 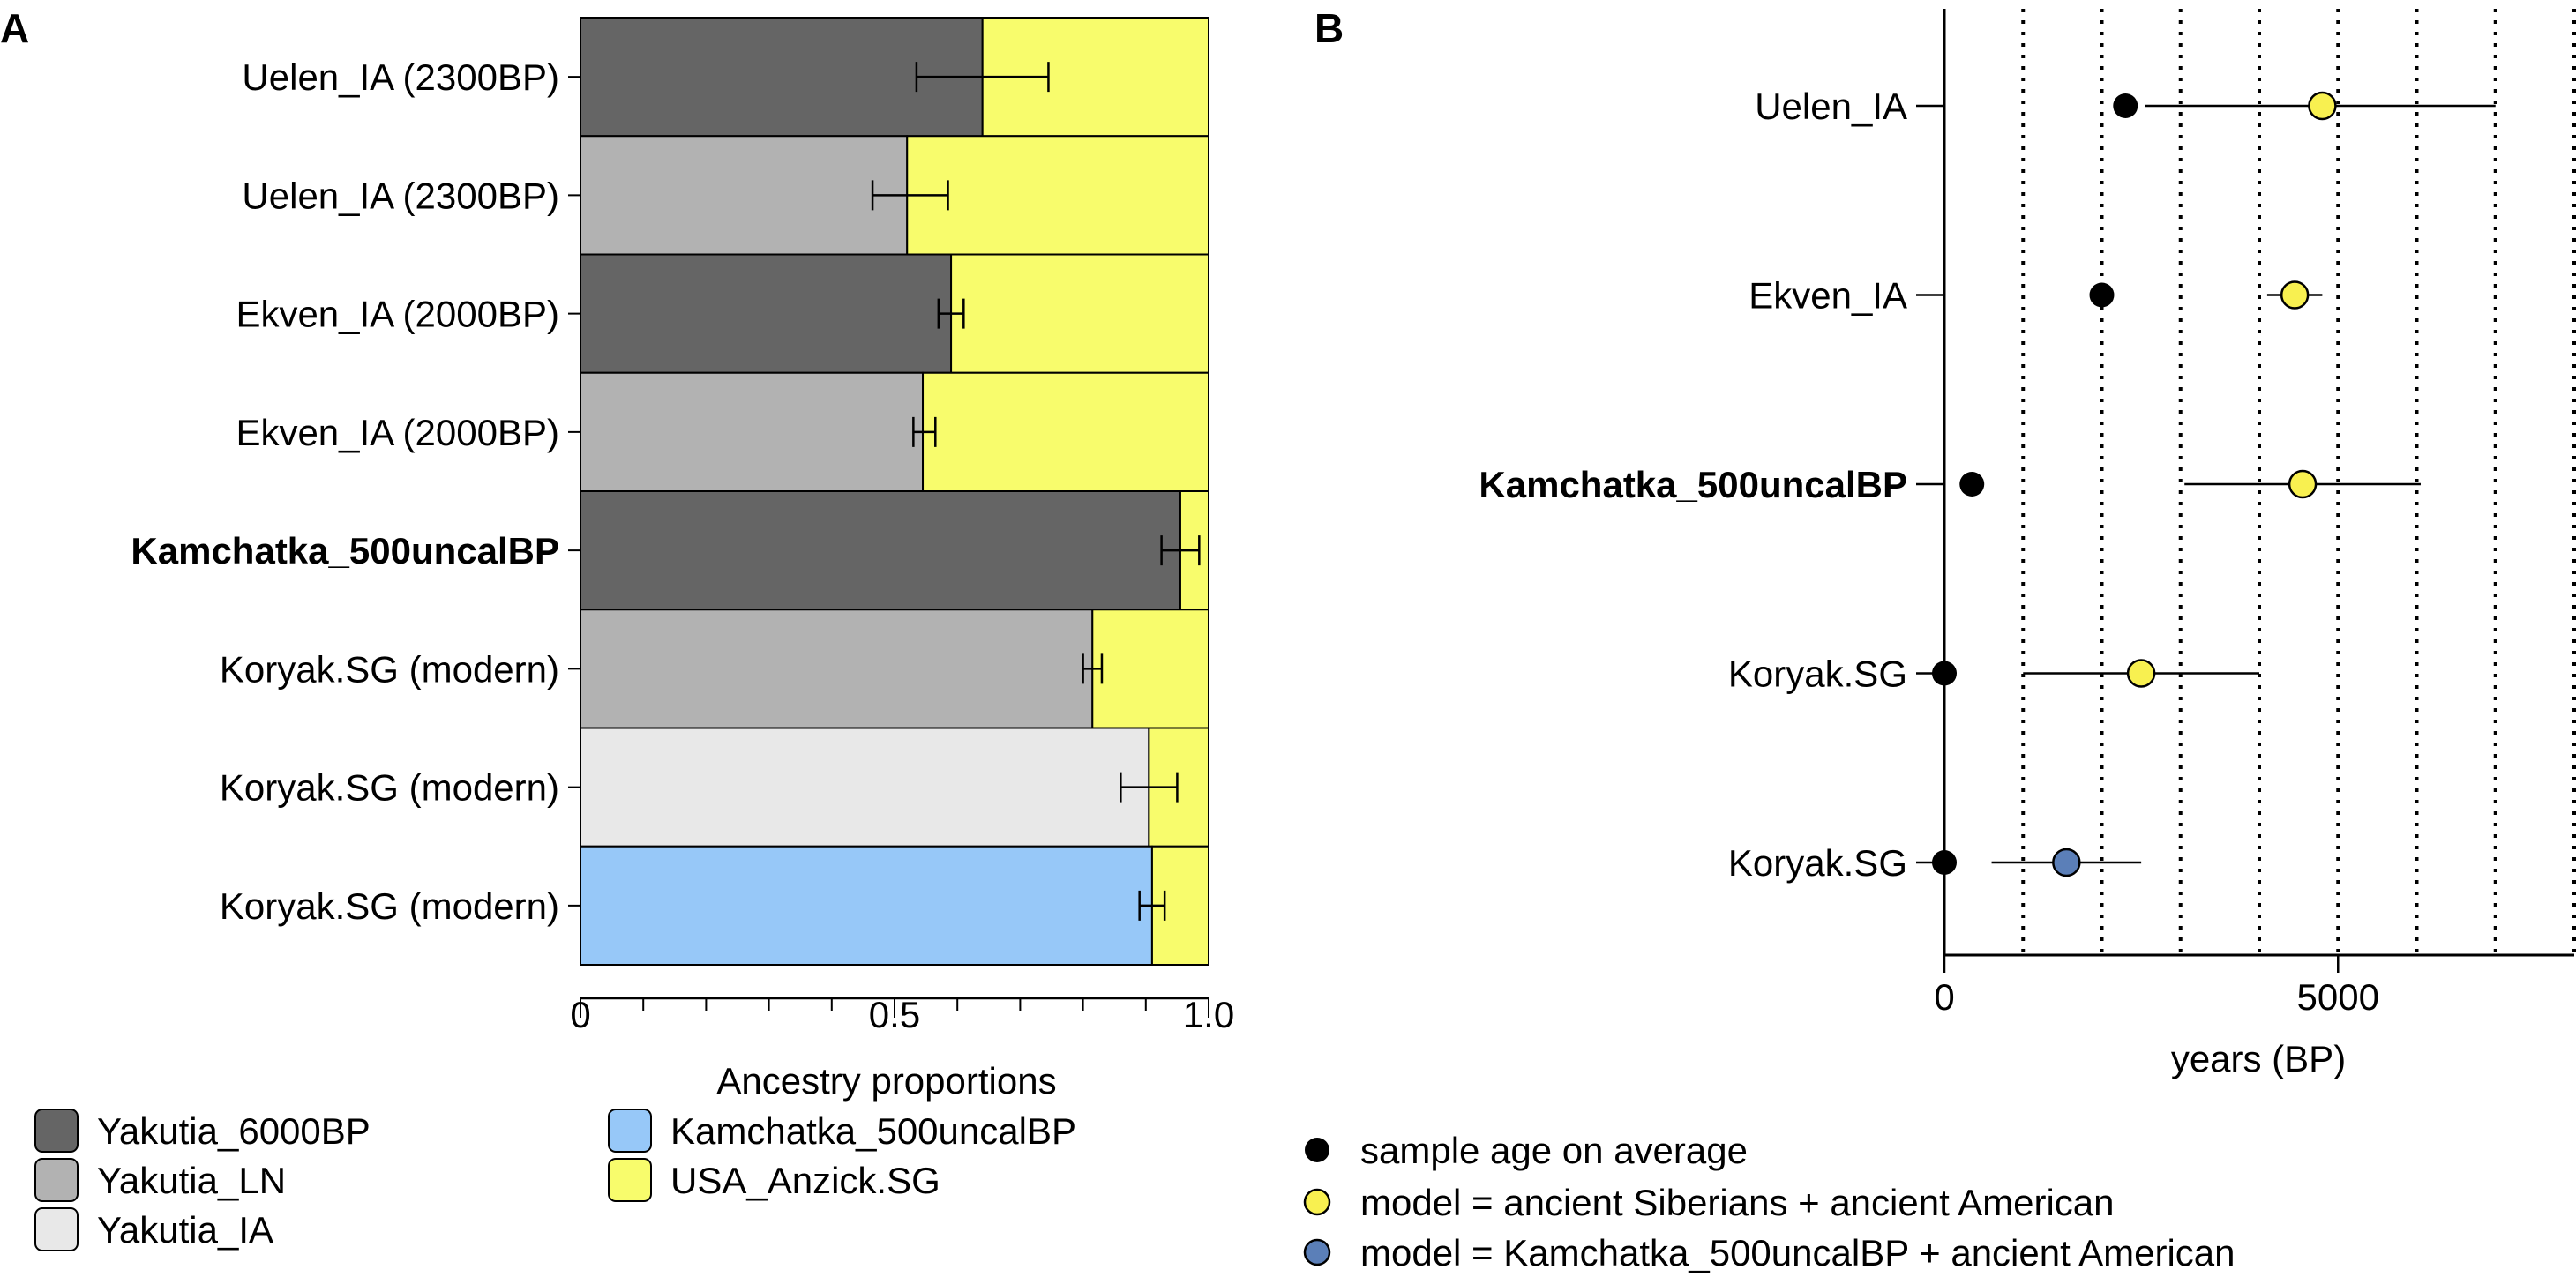 What do you see at coordinates (805, 1180) in the screenshot?
I see `legend-label: USA_Anzick.SG` at bounding box center [805, 1180].